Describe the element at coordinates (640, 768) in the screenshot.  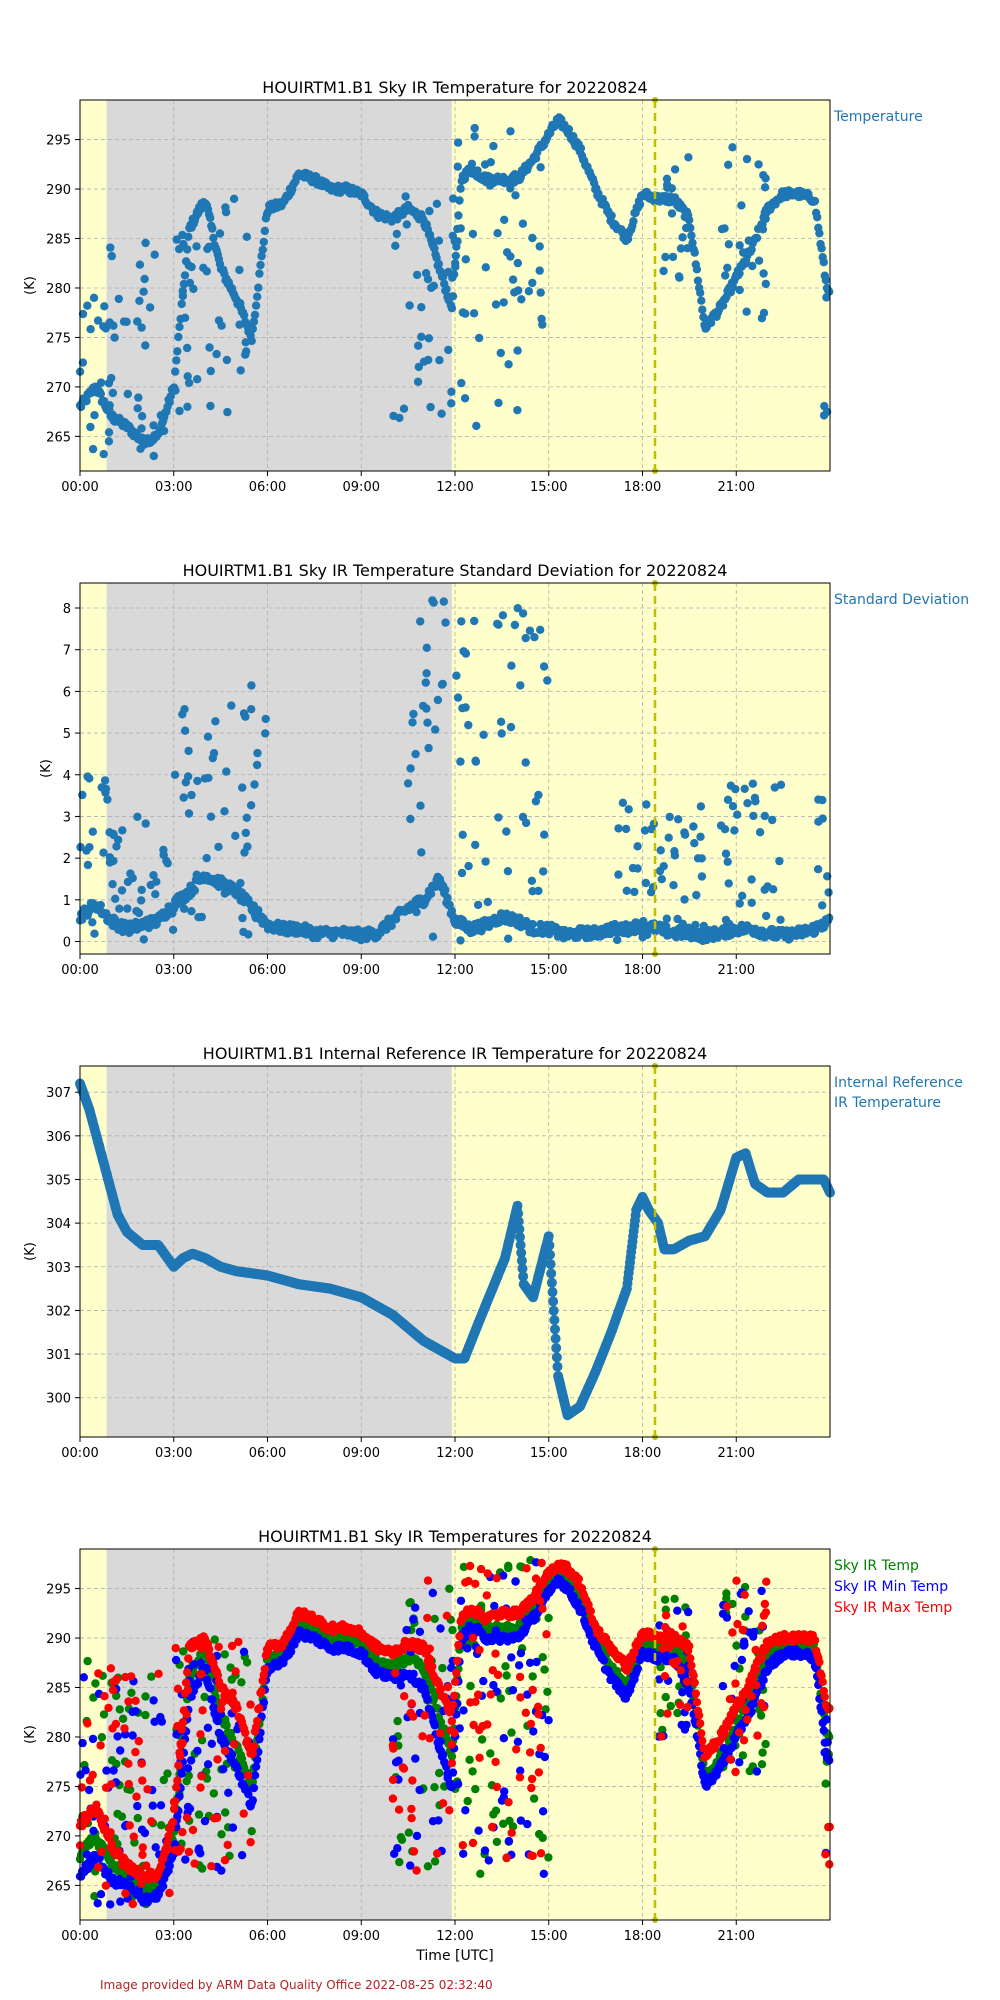
I see `shade-band` at that location.